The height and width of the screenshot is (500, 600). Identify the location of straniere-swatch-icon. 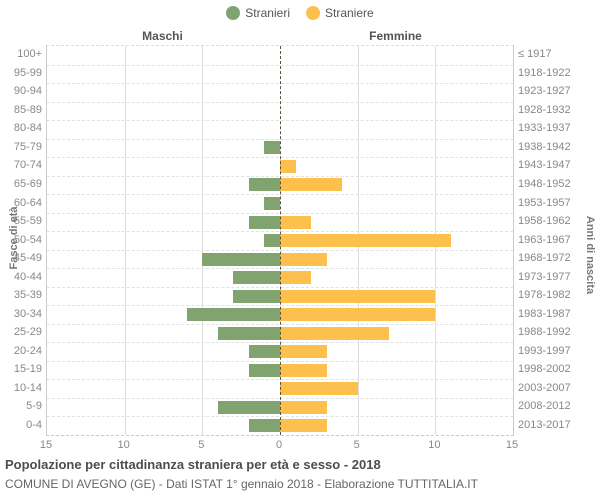
(312, 13).